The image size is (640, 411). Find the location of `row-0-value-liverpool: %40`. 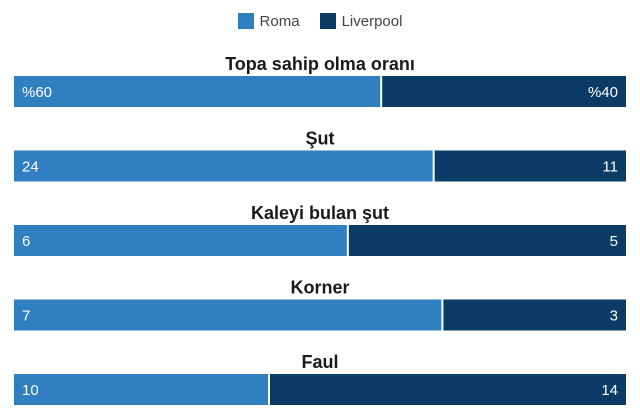

row-0-value-liverpool: %40 is located at coordinates (603, 92).